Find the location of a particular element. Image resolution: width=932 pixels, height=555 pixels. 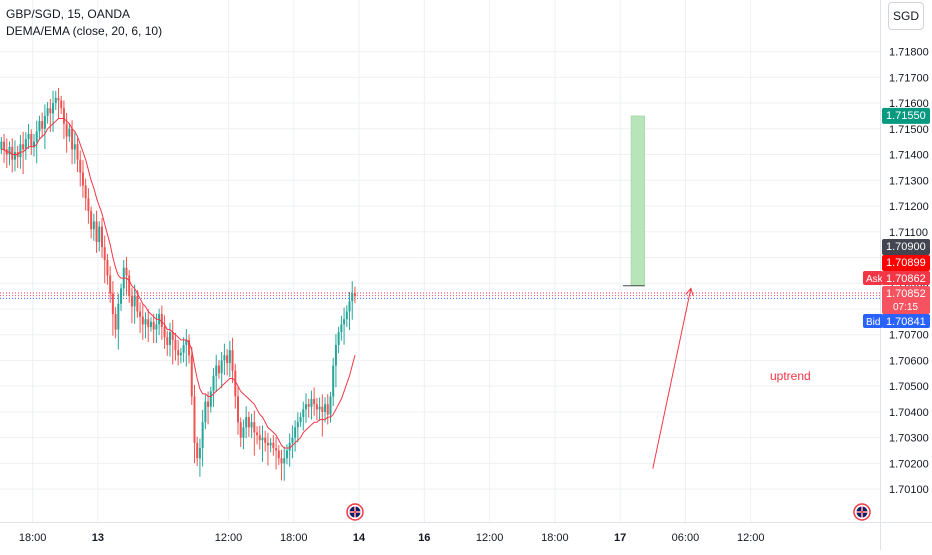

bid-label: Bid 1.70841 is located at coordinates (896, 321).